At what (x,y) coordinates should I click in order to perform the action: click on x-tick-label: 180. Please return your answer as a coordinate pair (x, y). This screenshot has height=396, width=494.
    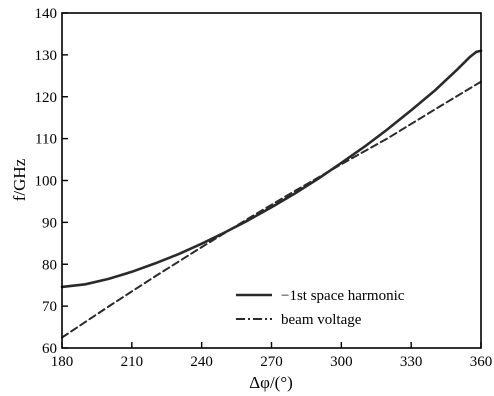
    Looking at the image, I should click on (62, 362).